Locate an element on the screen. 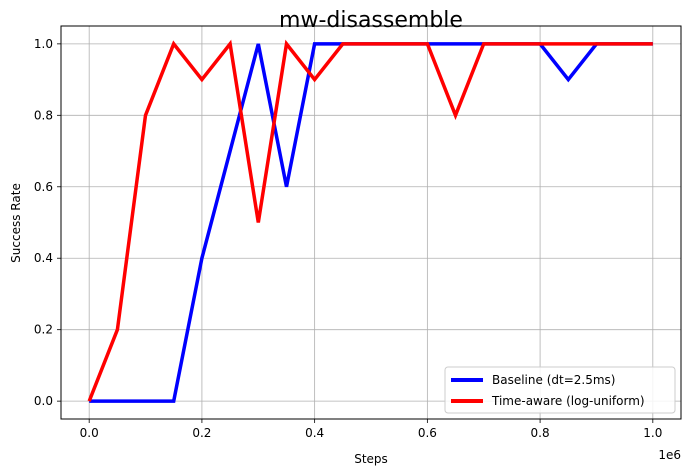 The height and width of the screenshot is (475, 691). legend-box is located at coordinates (560, 390).